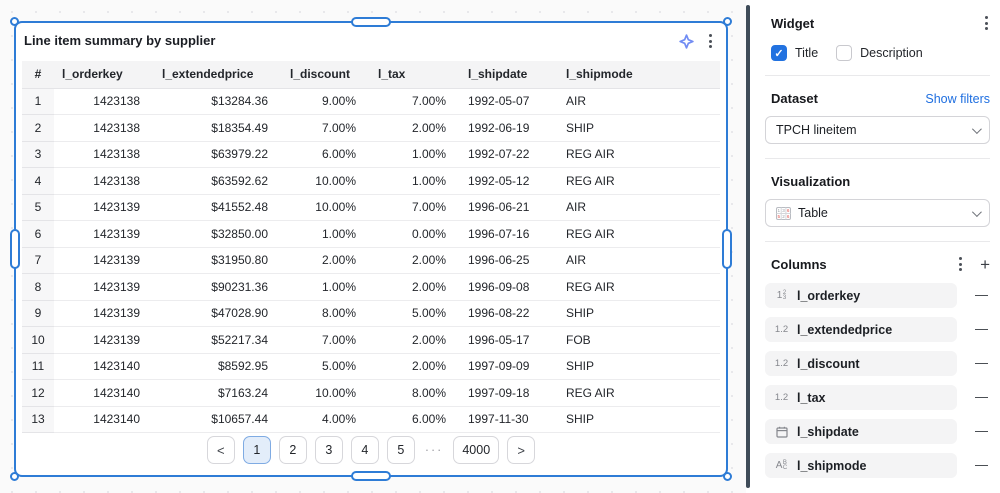 The height and width of the screenshot is (493, 1000). What do you see at coordinates (38, 234) in the screenshot?
I see `row-number-cell: 6` at bounding box center [38, 234].